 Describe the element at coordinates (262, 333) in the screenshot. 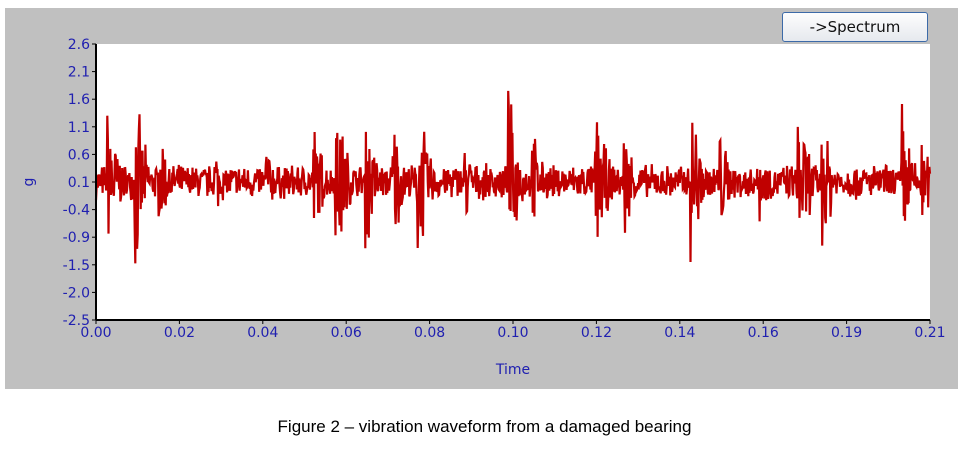

I see `x-tick-label: 0.04` at that location.